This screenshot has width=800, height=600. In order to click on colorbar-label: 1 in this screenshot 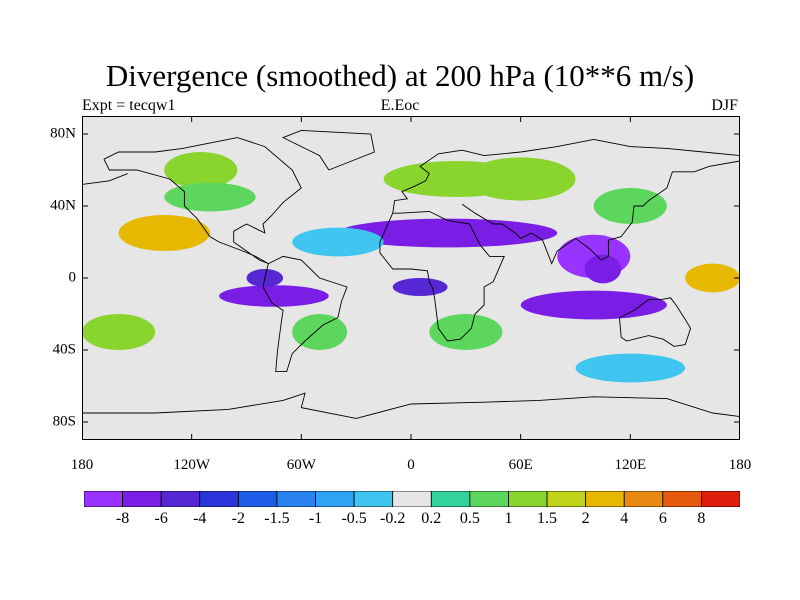, I will do `click(508, 518)`.